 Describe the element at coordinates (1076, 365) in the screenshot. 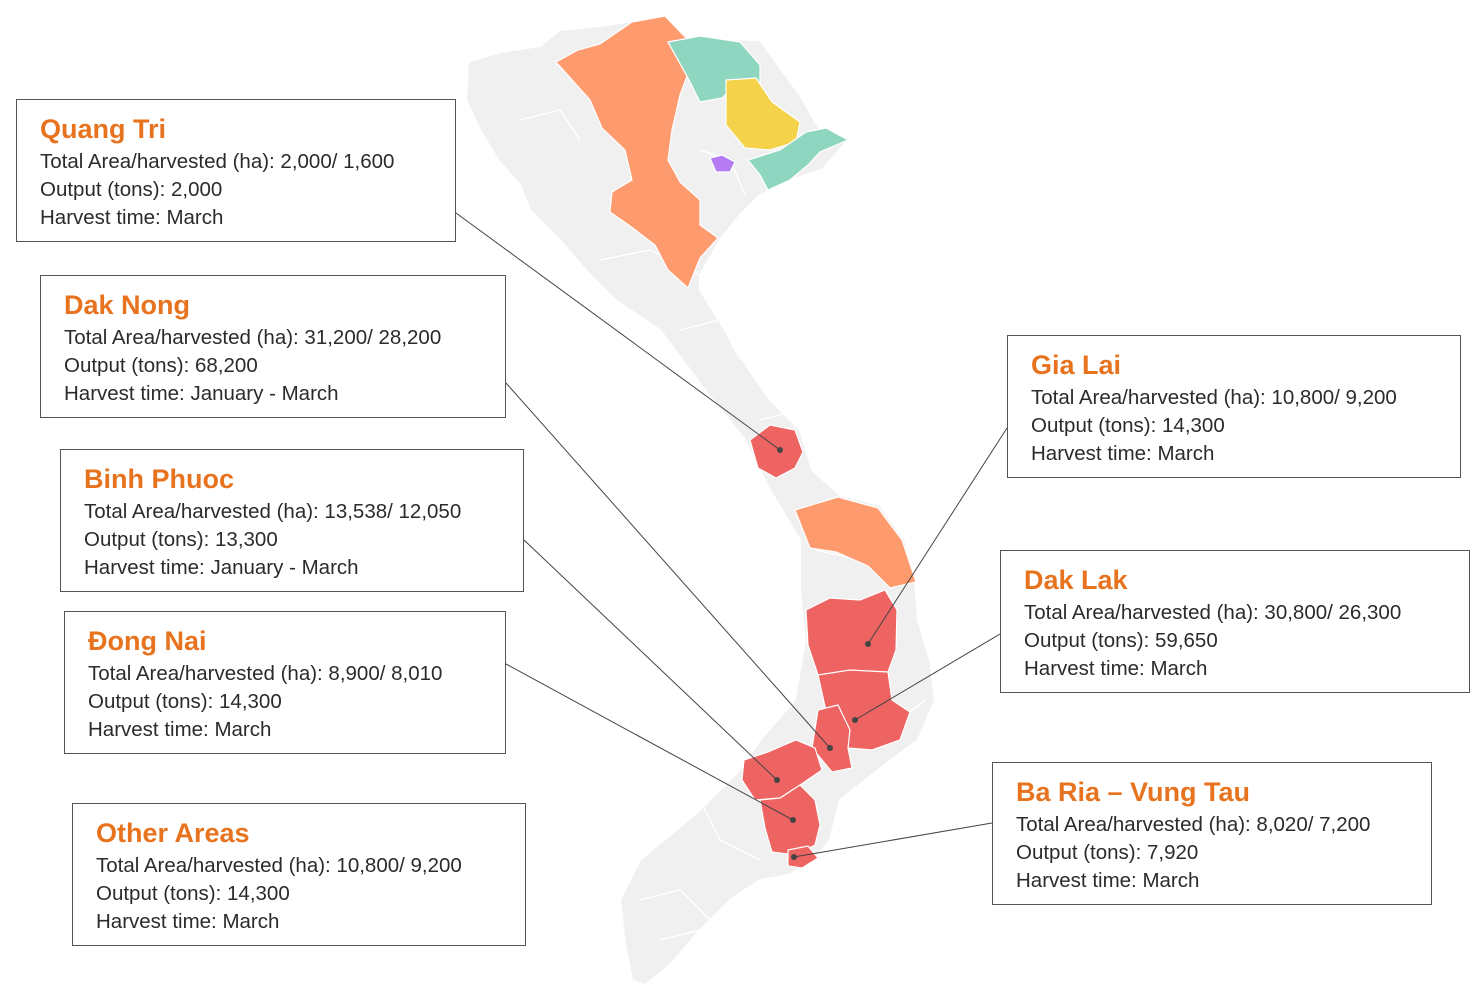

I see `region-title: Gia Lai` at that location.